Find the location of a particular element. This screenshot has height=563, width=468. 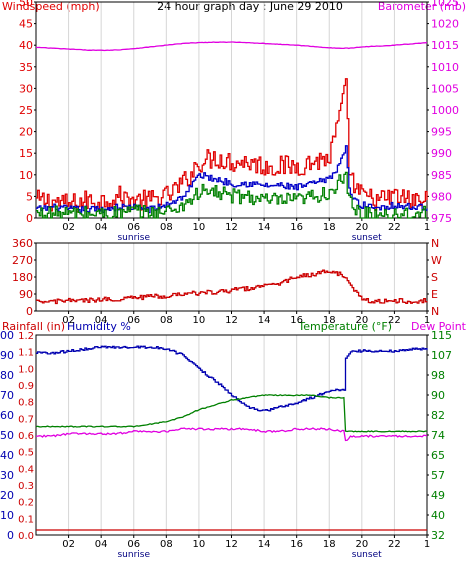

humidity-axis-tick-label: 30 is located at coordinates (7, 475).